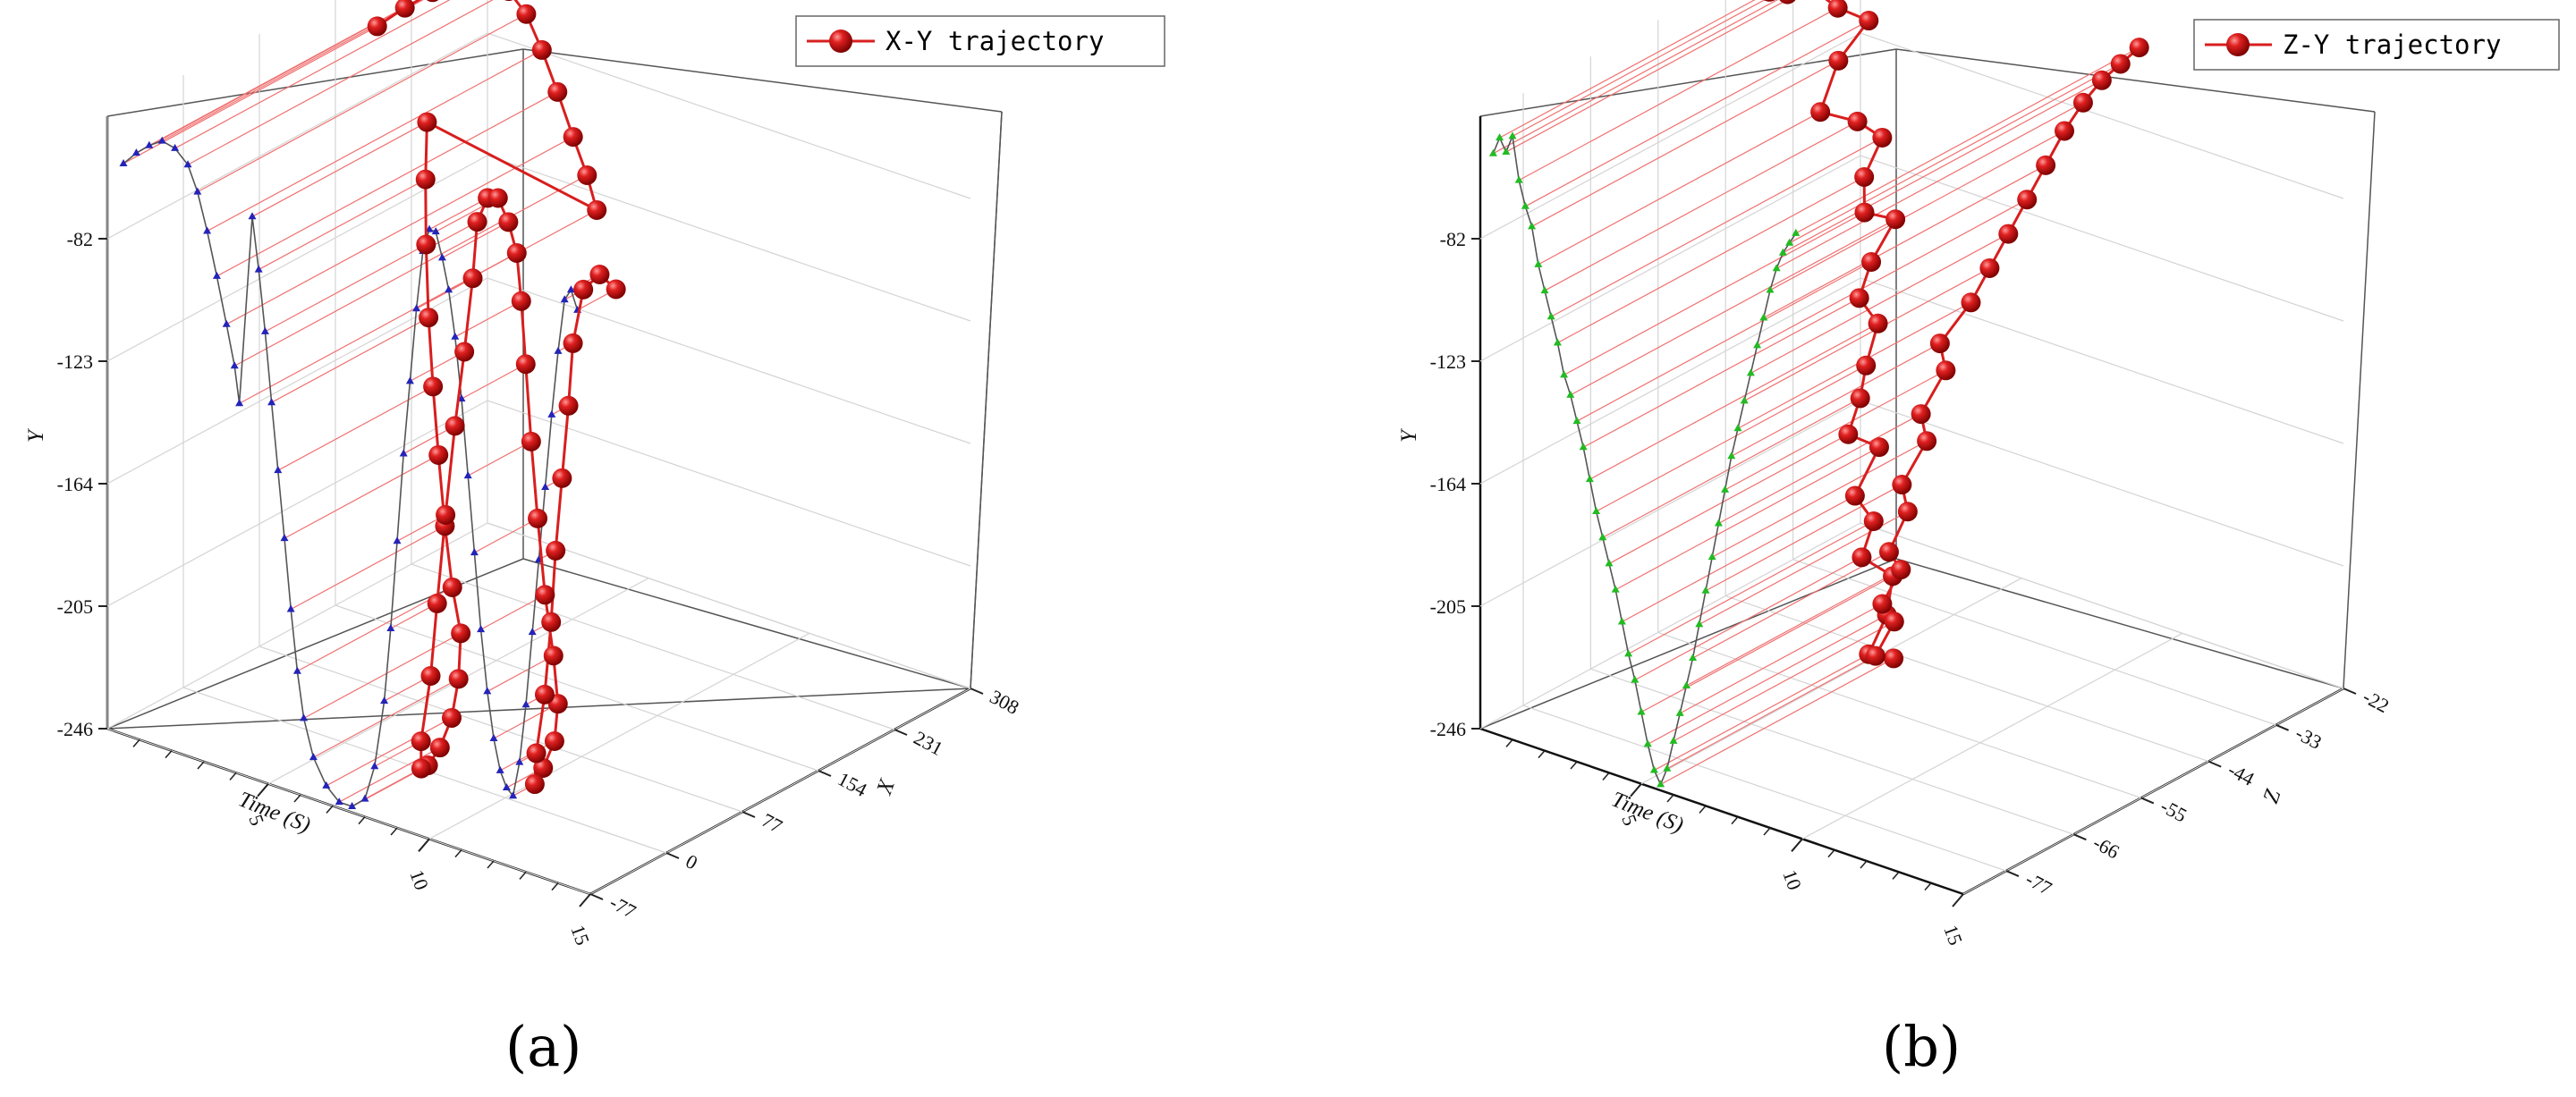 Image resolution: width=2576 pixels, height=1097 pixels. Describe the element at coordinates (1958, 900) in the screenshot. I see `time-tick-mark` at that location.